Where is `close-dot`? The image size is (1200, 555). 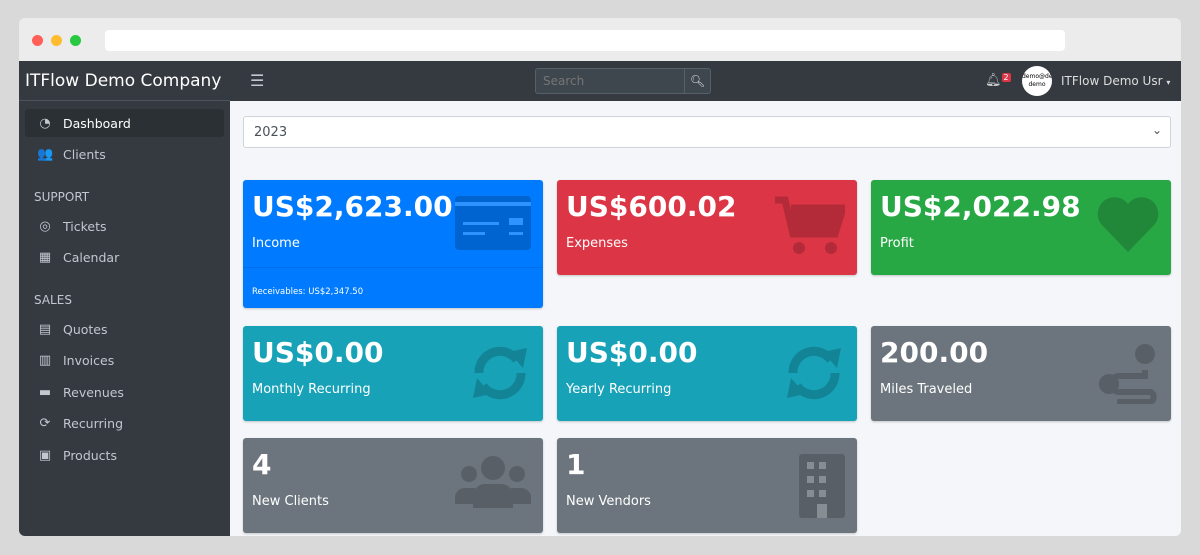
close-dot is located at coordinates (37, 40).